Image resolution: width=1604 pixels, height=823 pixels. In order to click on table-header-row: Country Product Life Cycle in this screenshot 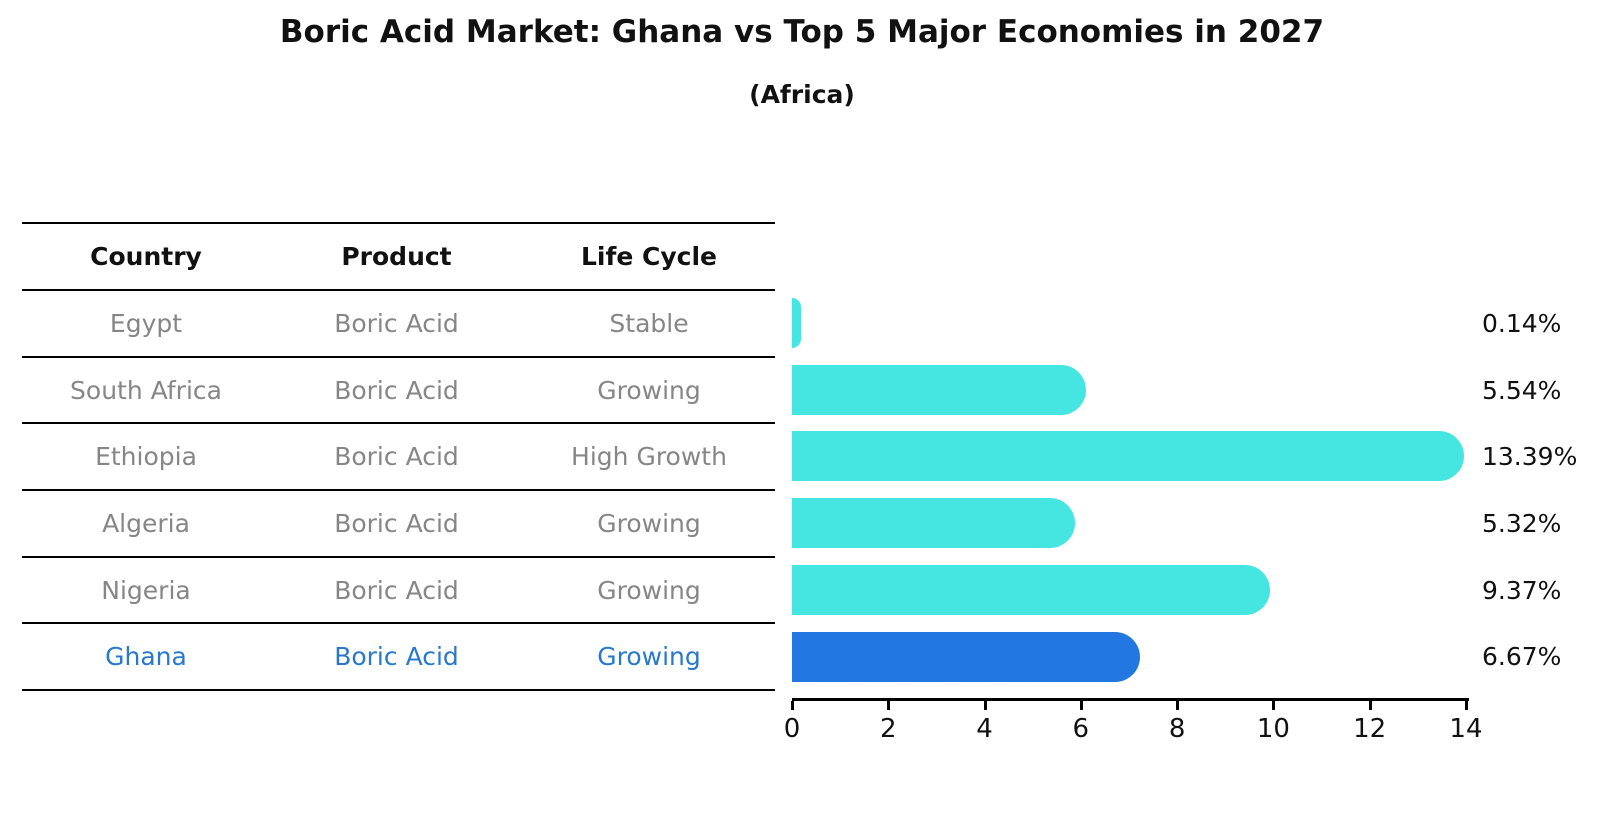, I will do `click(398, 255)`.